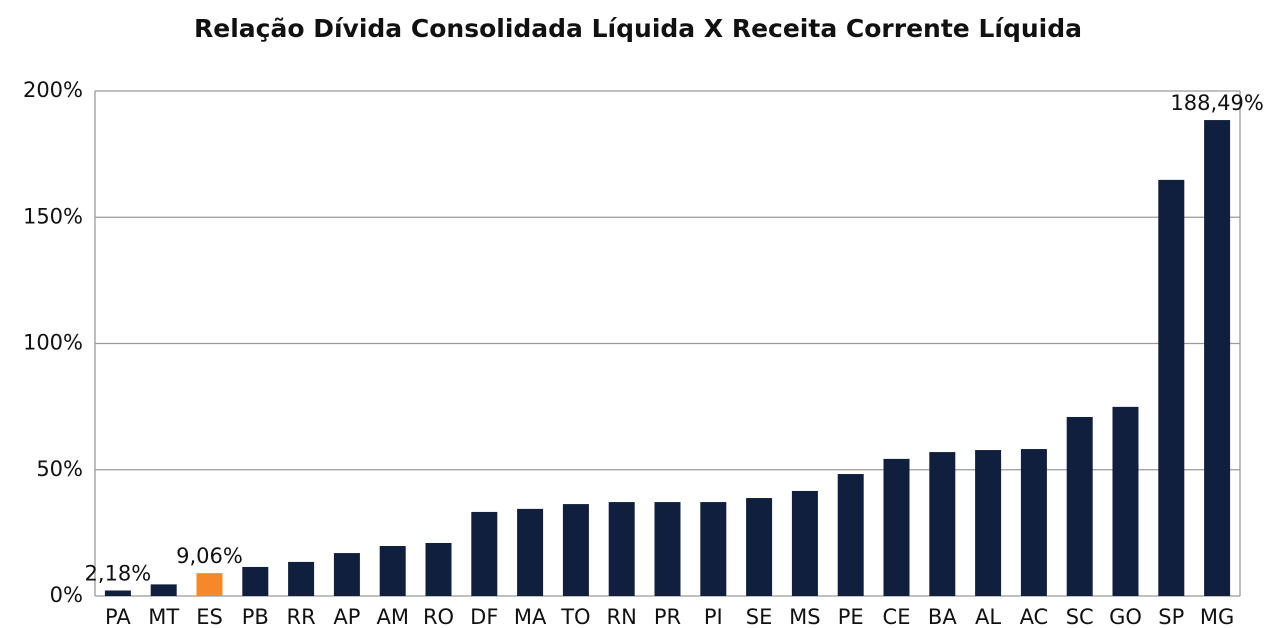 The width and height of the screenshot is (1267, 628). Describe the element at coordinates (667, 616) in the screenshot. I see `x-tick-label: PR` at that location.